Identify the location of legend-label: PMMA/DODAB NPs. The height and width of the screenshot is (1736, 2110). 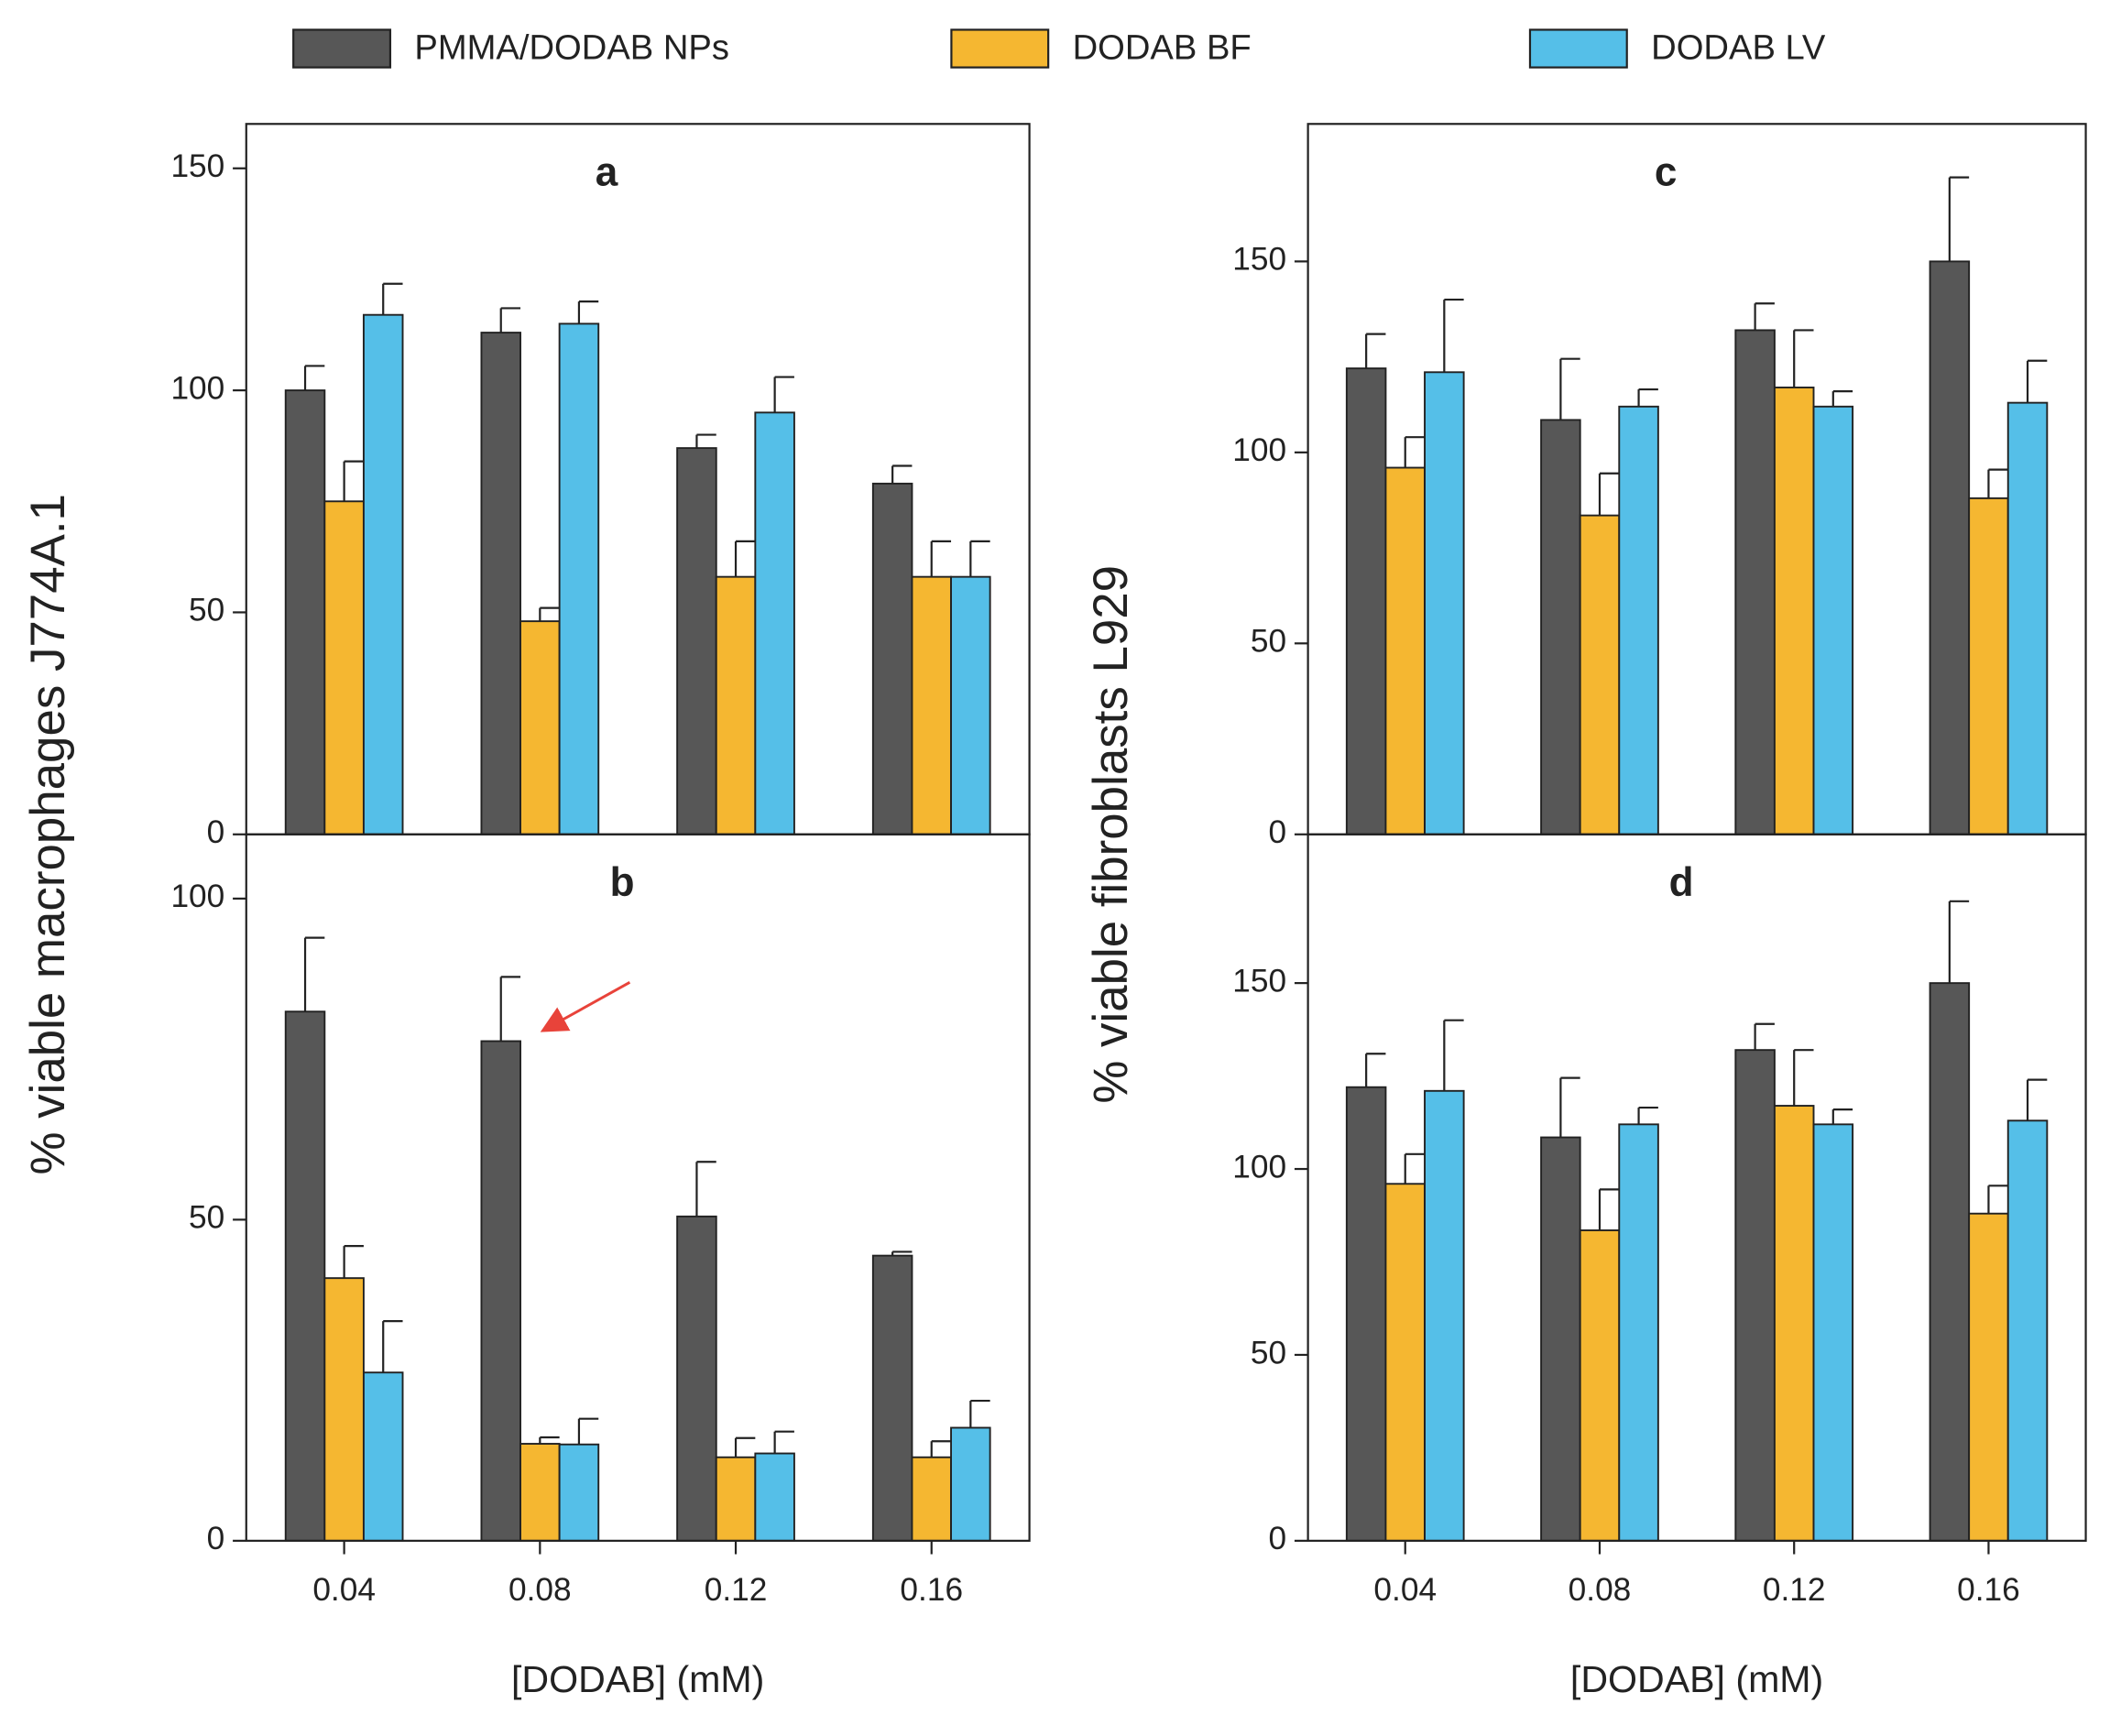
(571, 48).